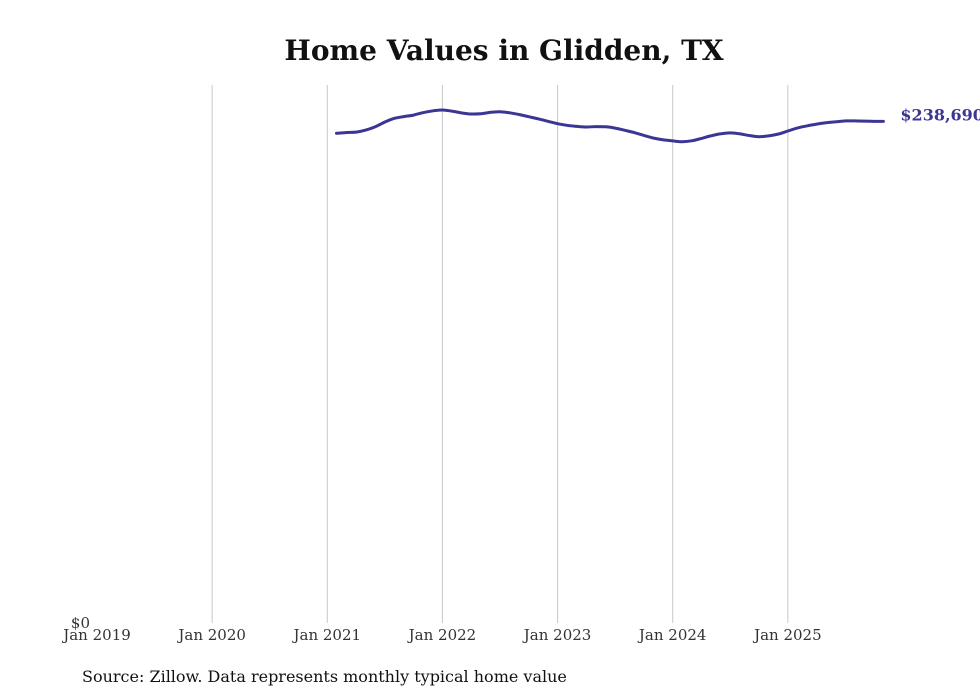 The height and width of the screenshot is (699, 980). Describe the element at coordinates (96, 635) in the screenshot. I see `x-tick-jan-2019: Jan 2019` at that location.